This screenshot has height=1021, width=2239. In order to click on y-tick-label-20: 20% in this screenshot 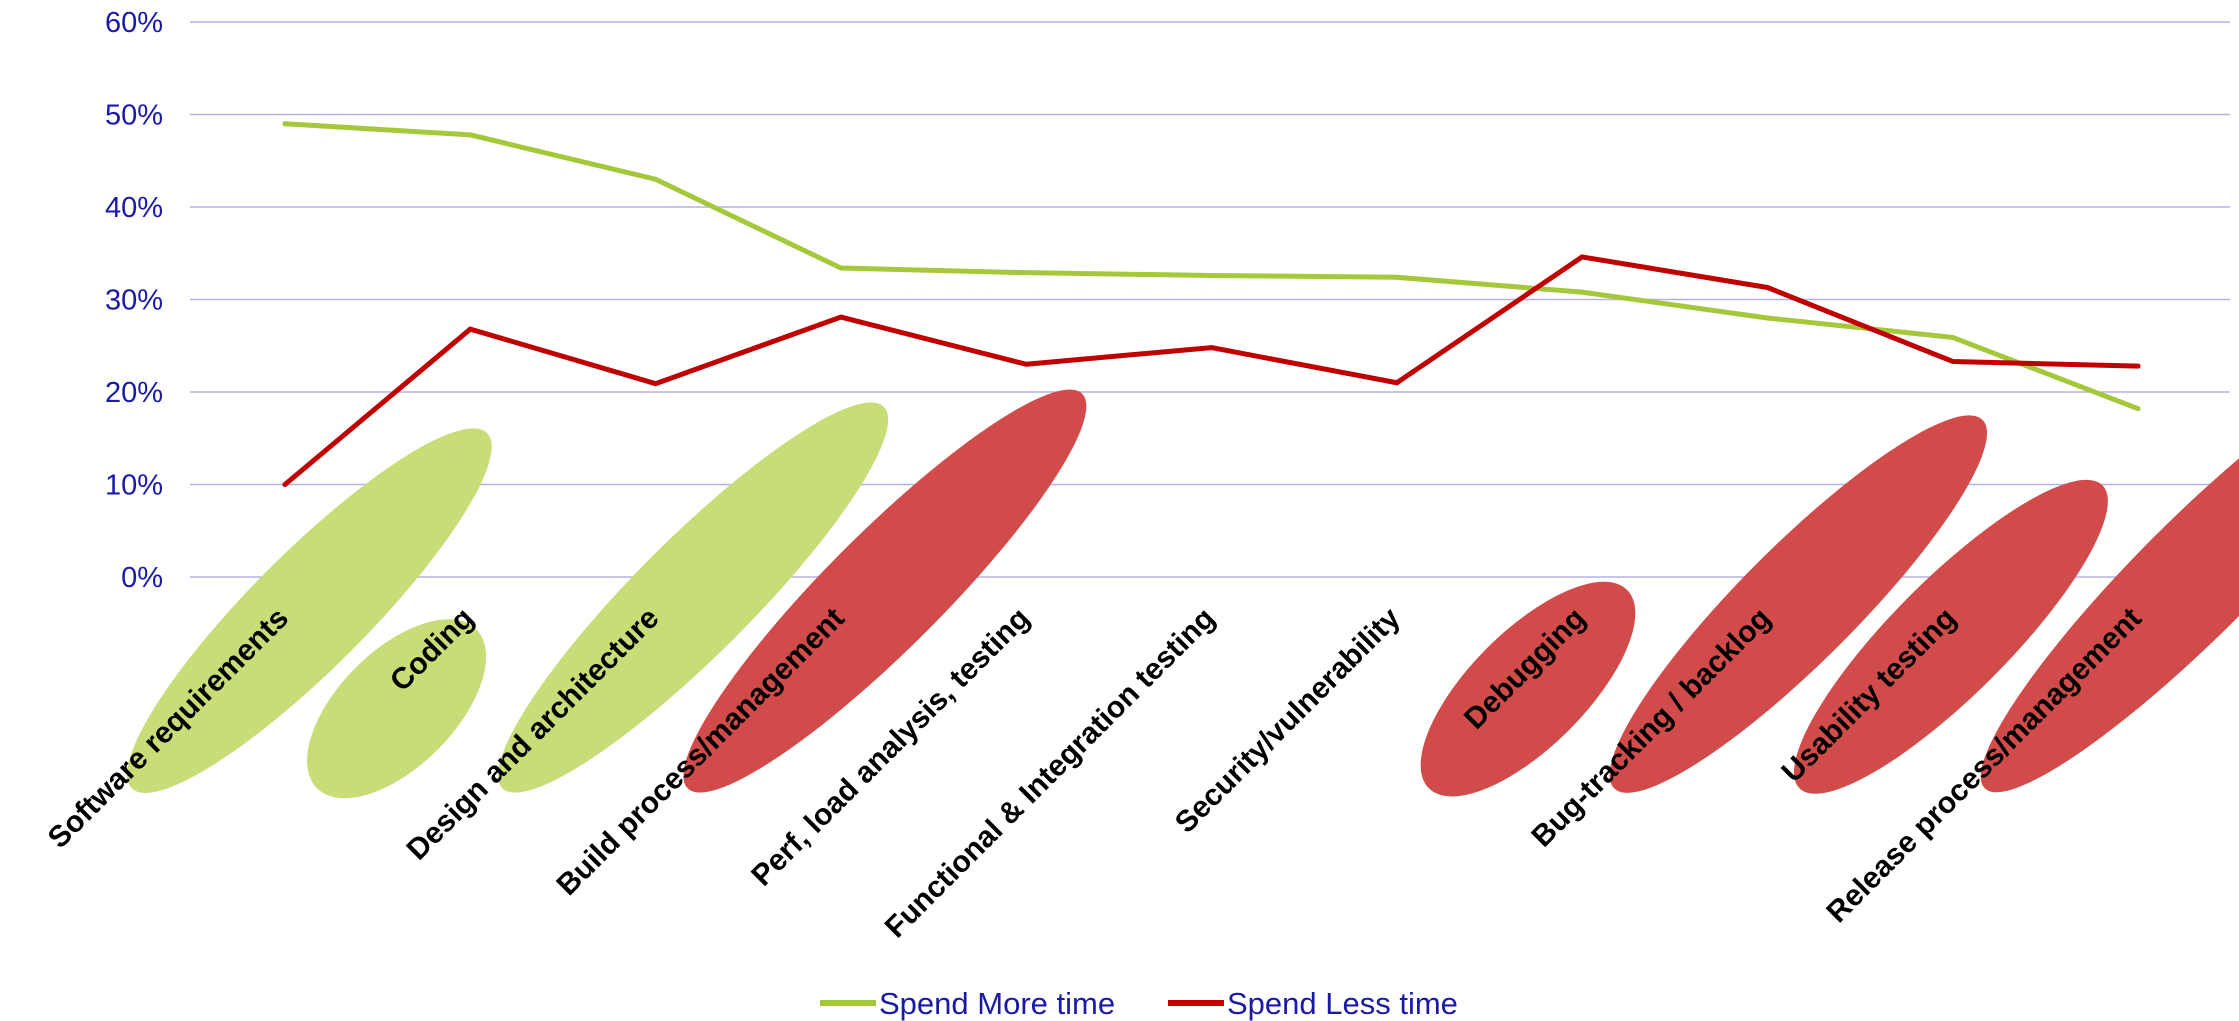, I will do `click(134, 393)`.